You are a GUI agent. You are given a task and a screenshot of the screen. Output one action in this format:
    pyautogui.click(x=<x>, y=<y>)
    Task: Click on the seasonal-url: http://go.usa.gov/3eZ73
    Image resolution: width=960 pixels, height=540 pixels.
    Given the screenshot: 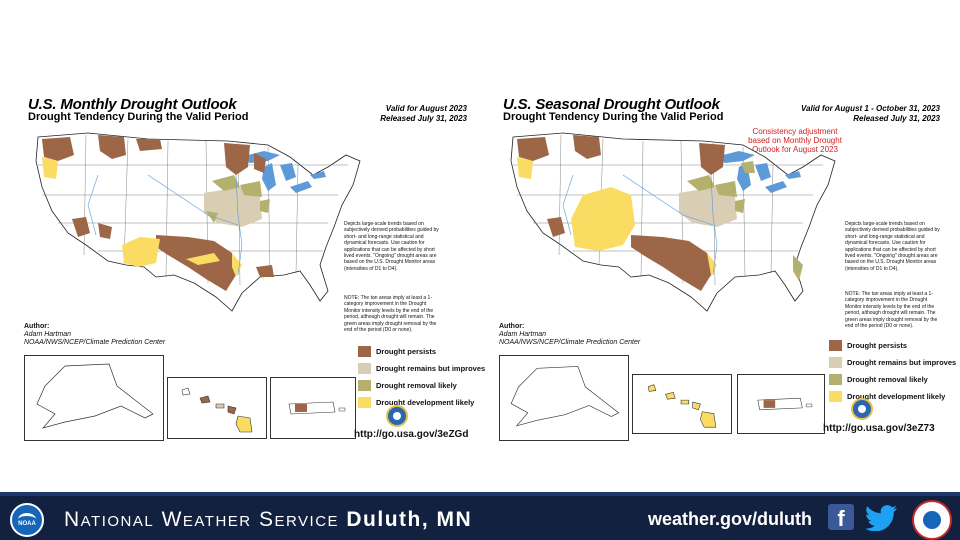 What is the action you would take?
    pyautogui.click(x=879, y=428)
    